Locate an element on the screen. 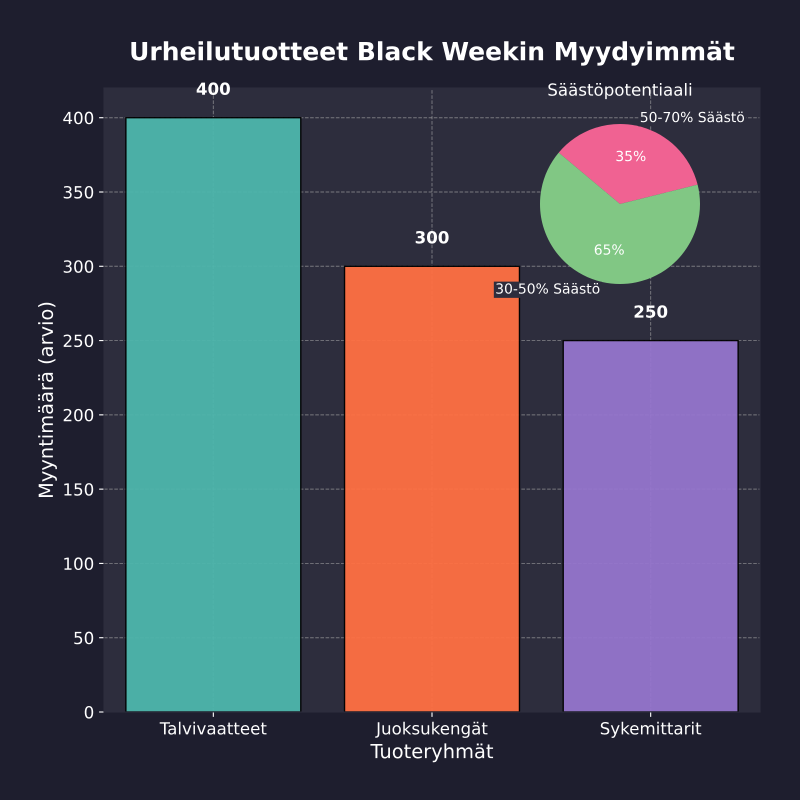 The height and width of the screenshot is (800, 800). slice-label: 50-70% Säästö is located at coordinates (692, 117).